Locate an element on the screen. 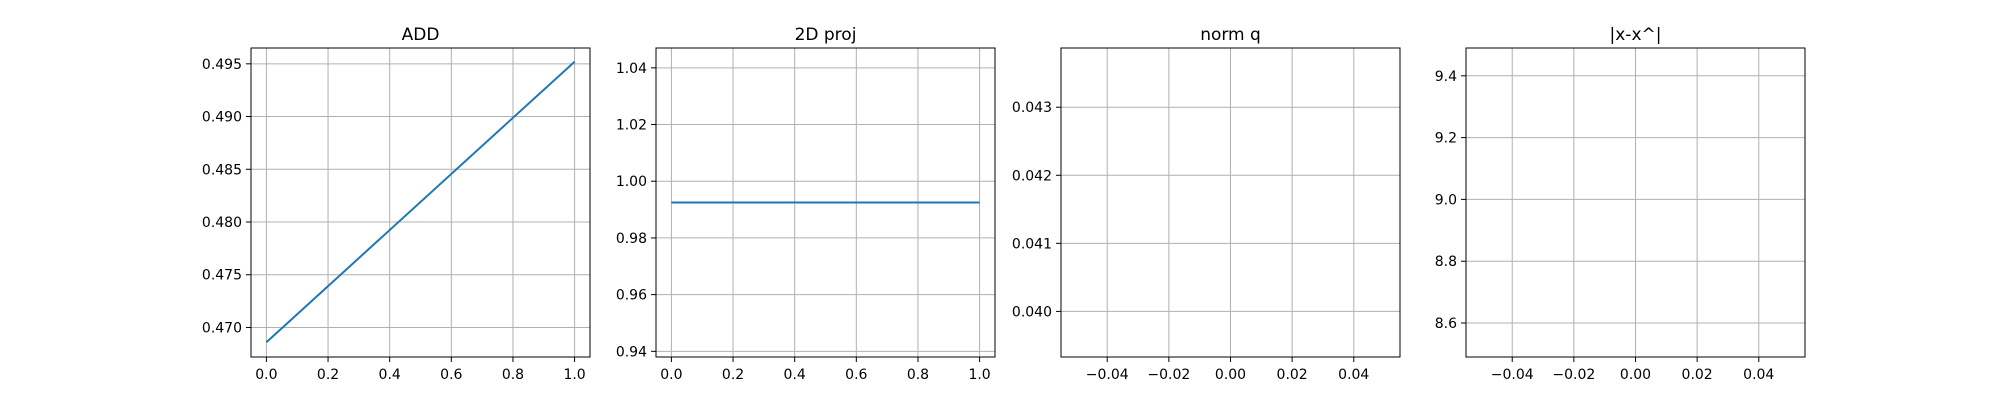  y-tick-label: 1.02 is located at coordinates (631, 126).